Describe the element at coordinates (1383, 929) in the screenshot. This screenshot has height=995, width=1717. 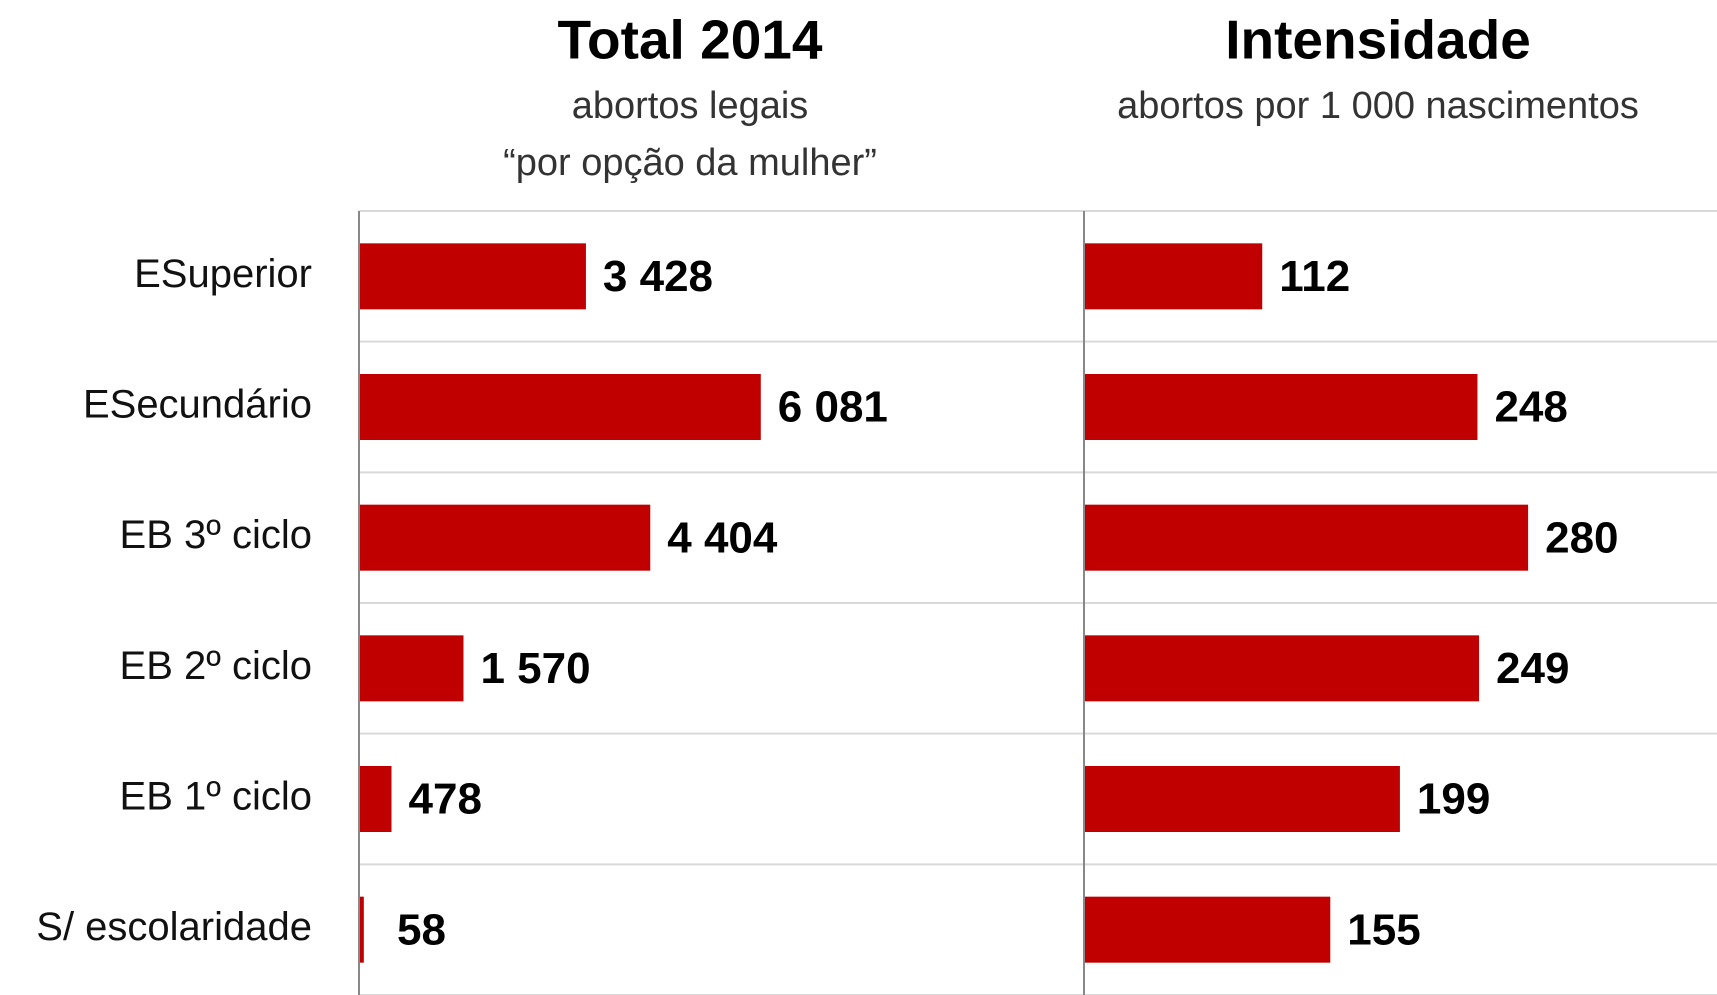
I see `value-label: 155` at that location.